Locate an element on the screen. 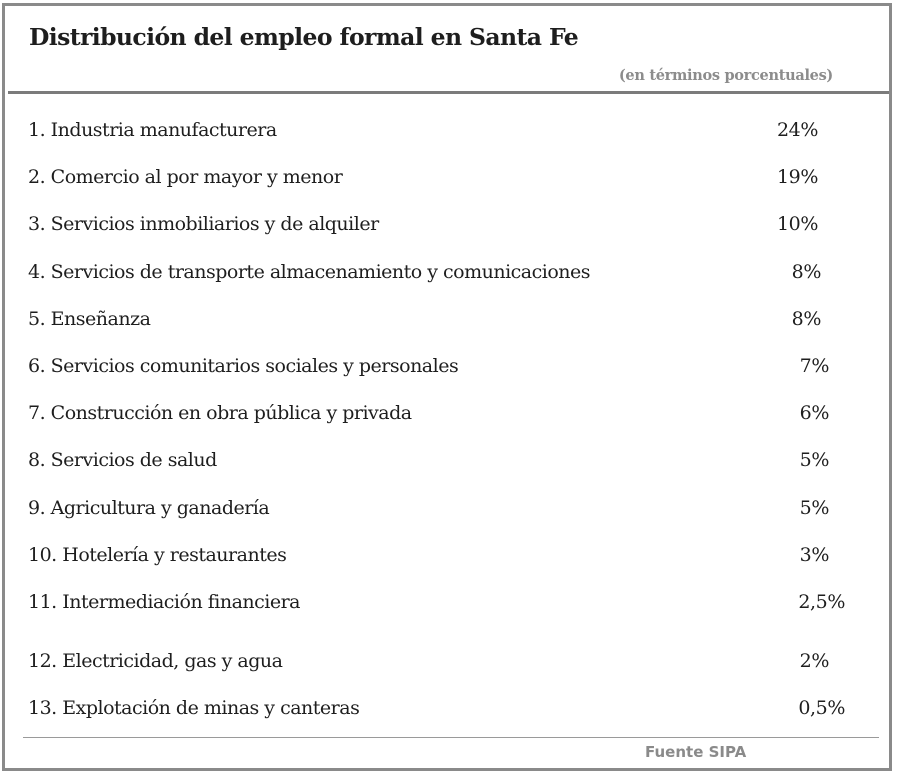 This screenshot has width=900, height=778. table-row: 13. Explotación de minas y canteras 0,5% is located at coordinates (447, 712).